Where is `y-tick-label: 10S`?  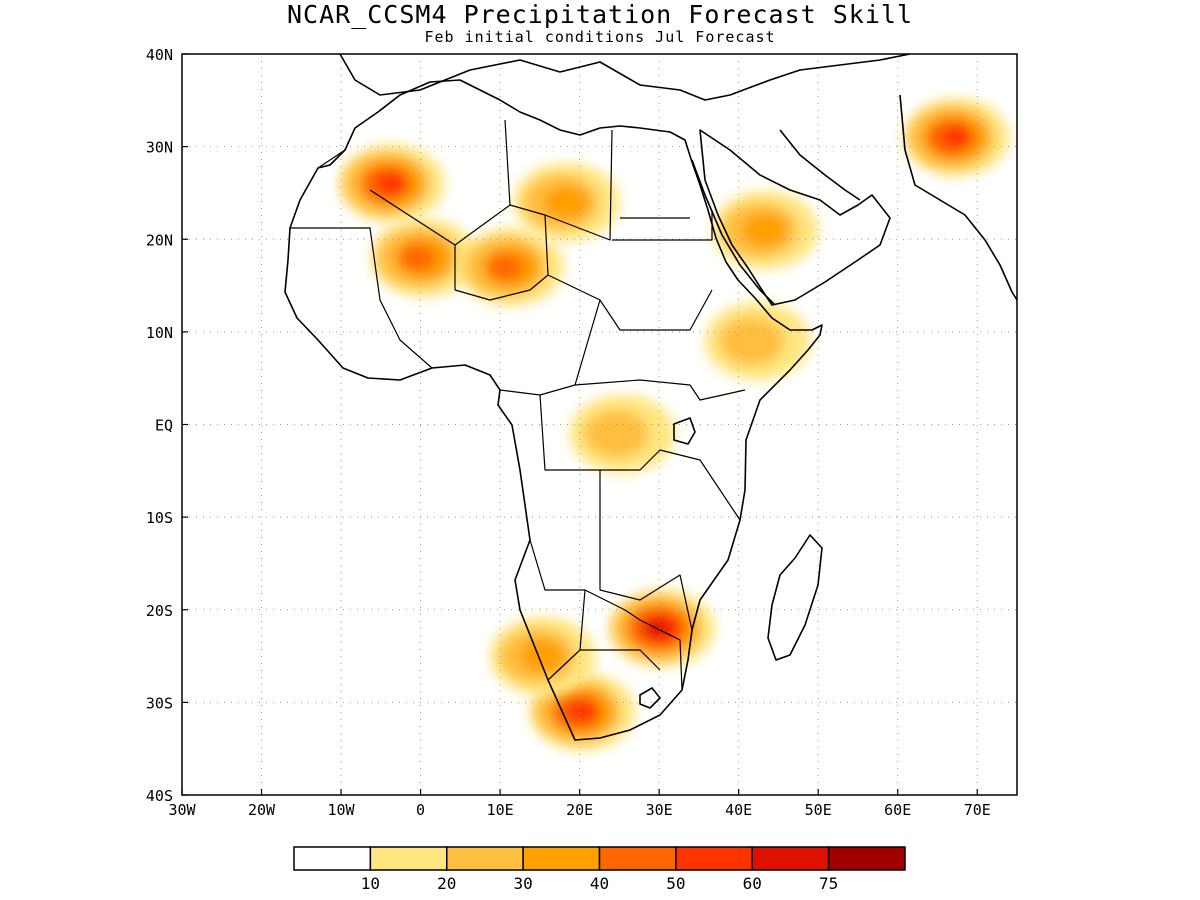 y-tick-label: 10S is located at coordinates (159, 518).